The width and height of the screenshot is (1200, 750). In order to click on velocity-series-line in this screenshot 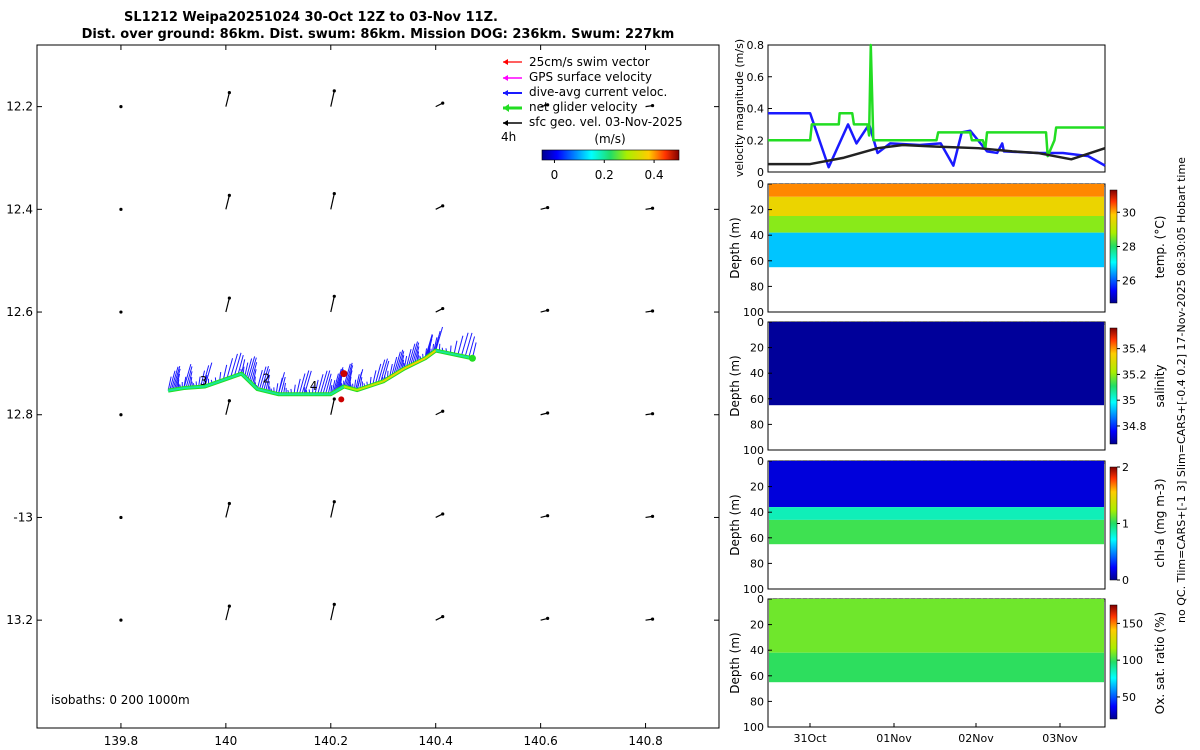, I will do `click(936, 100)`.